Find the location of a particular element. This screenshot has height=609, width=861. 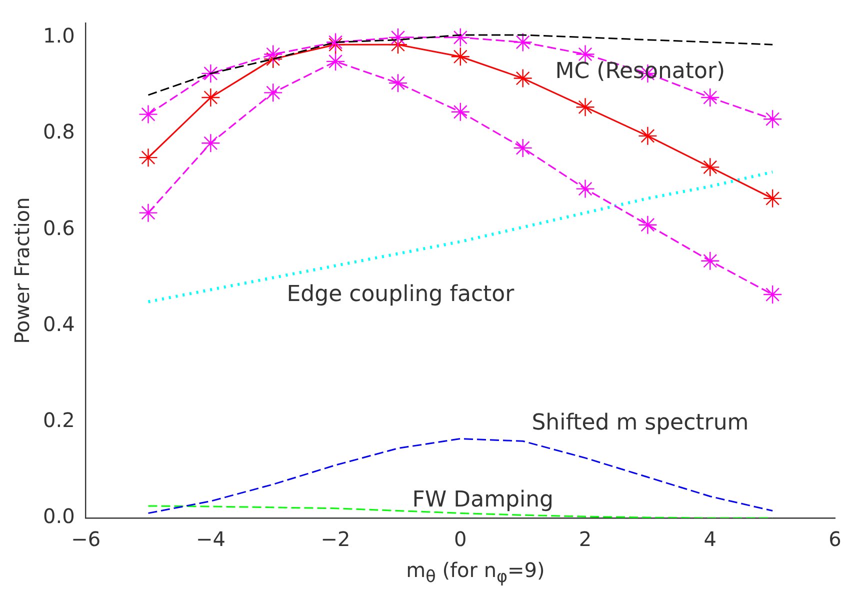

x-tick-label: 6 is located at coordinates (835, 539).